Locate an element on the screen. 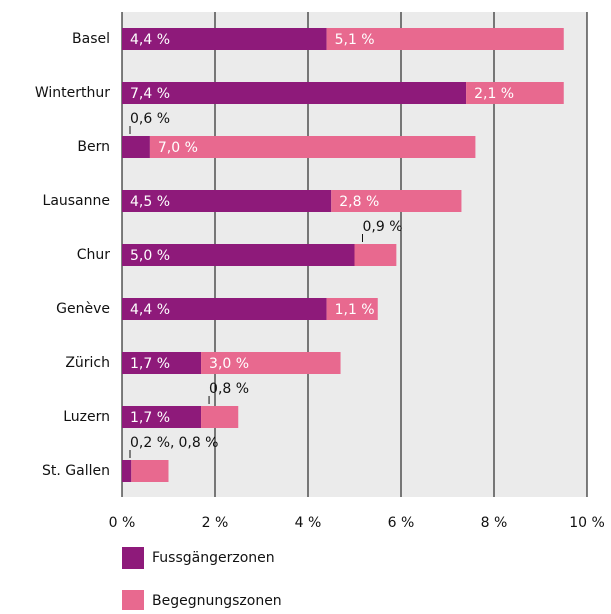  value-label: 7,0 % is located at coordinates (178, 148).